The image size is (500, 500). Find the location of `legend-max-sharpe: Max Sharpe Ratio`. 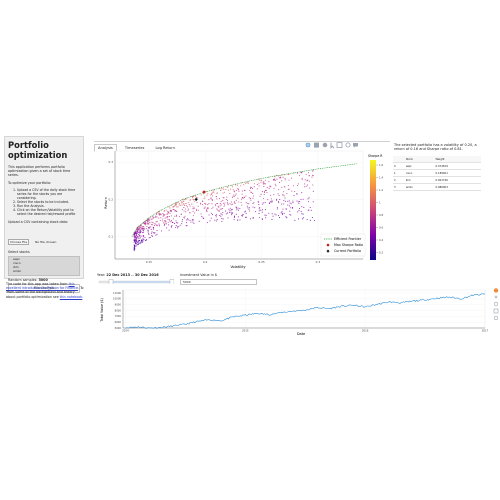

legend-max-sharpe: Max Sharpe Ratio is located at coordinates (348, 245).